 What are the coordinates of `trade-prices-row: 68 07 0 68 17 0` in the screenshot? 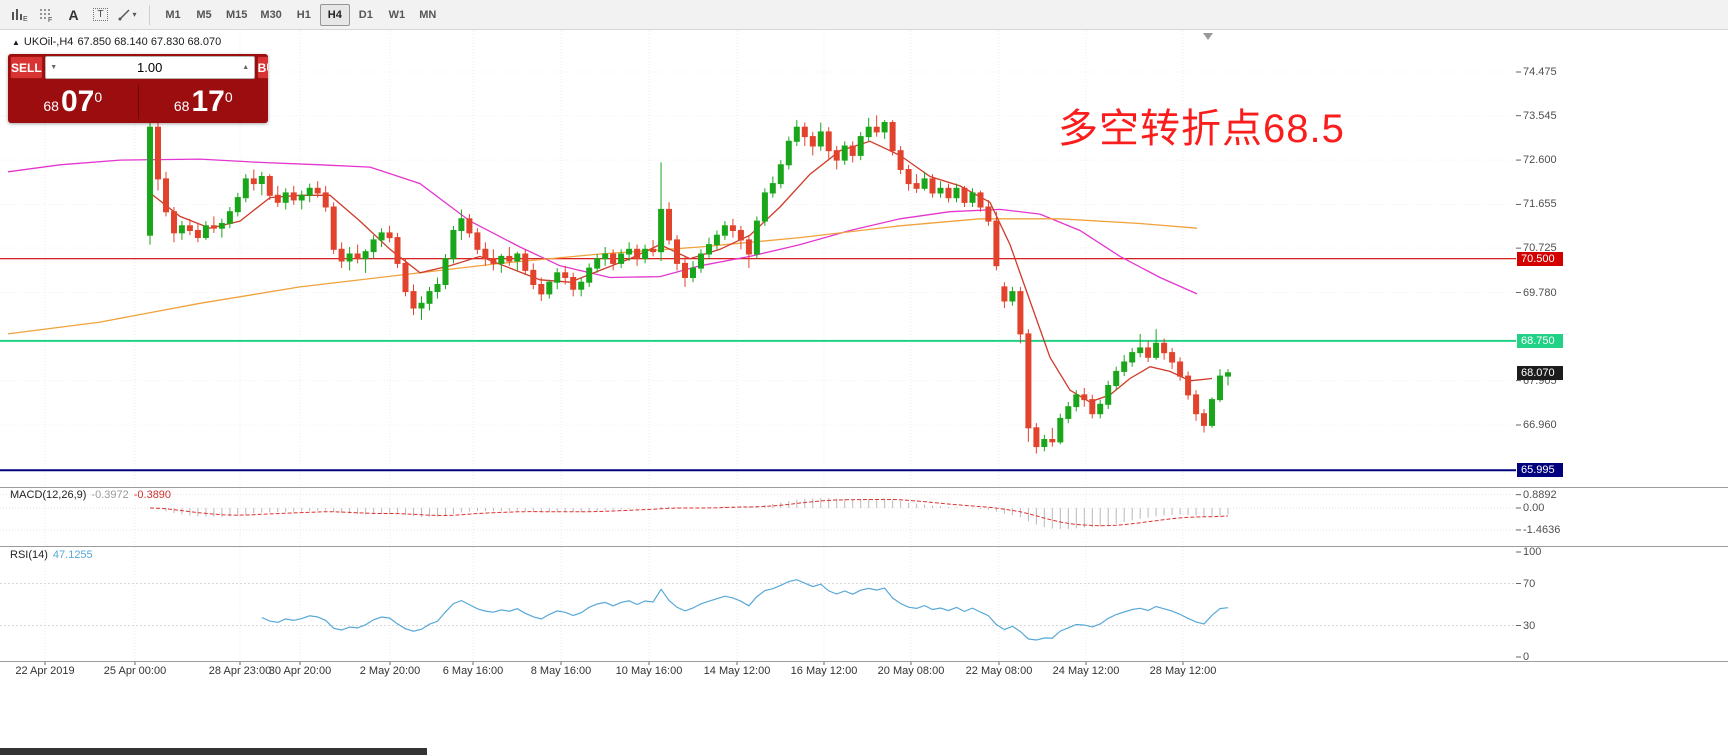 It's located at (138, 102).